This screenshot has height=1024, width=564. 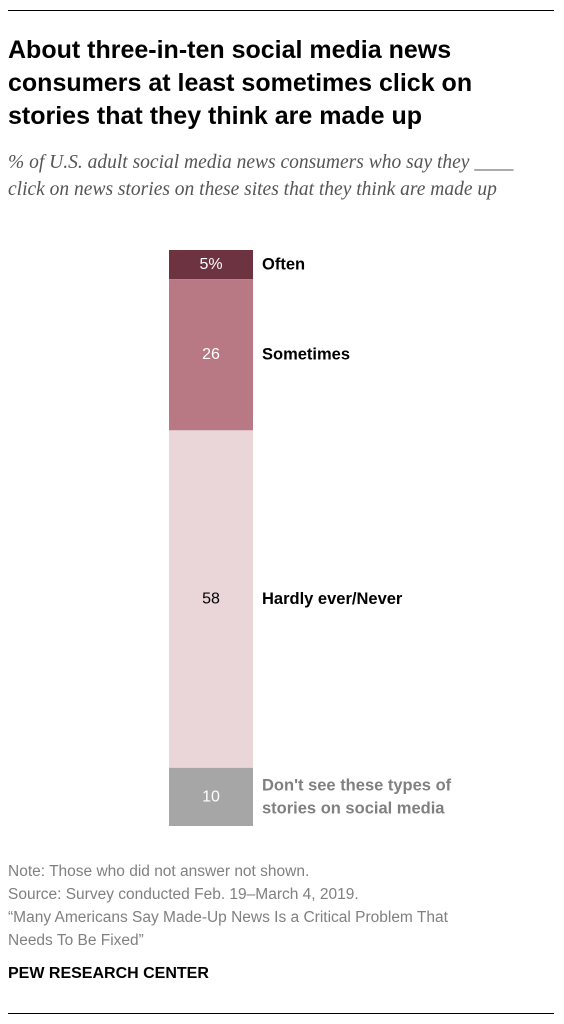 I want to click on bar-segment-don-t-see-these-types-of-stories-on-social-media, so click(x=211, y=796).